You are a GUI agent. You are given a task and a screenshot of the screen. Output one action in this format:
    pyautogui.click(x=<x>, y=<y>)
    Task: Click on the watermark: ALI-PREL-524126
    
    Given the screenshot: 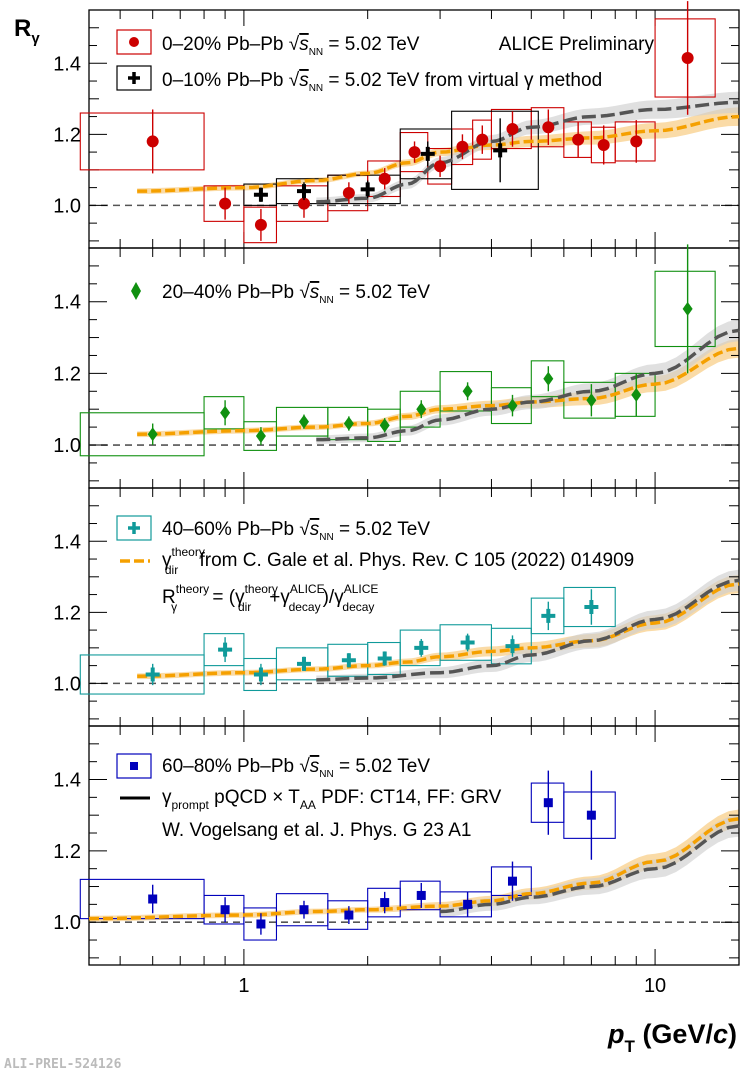 What is the action you would take?
    pyautogui.click(x=63, y=1064)
    